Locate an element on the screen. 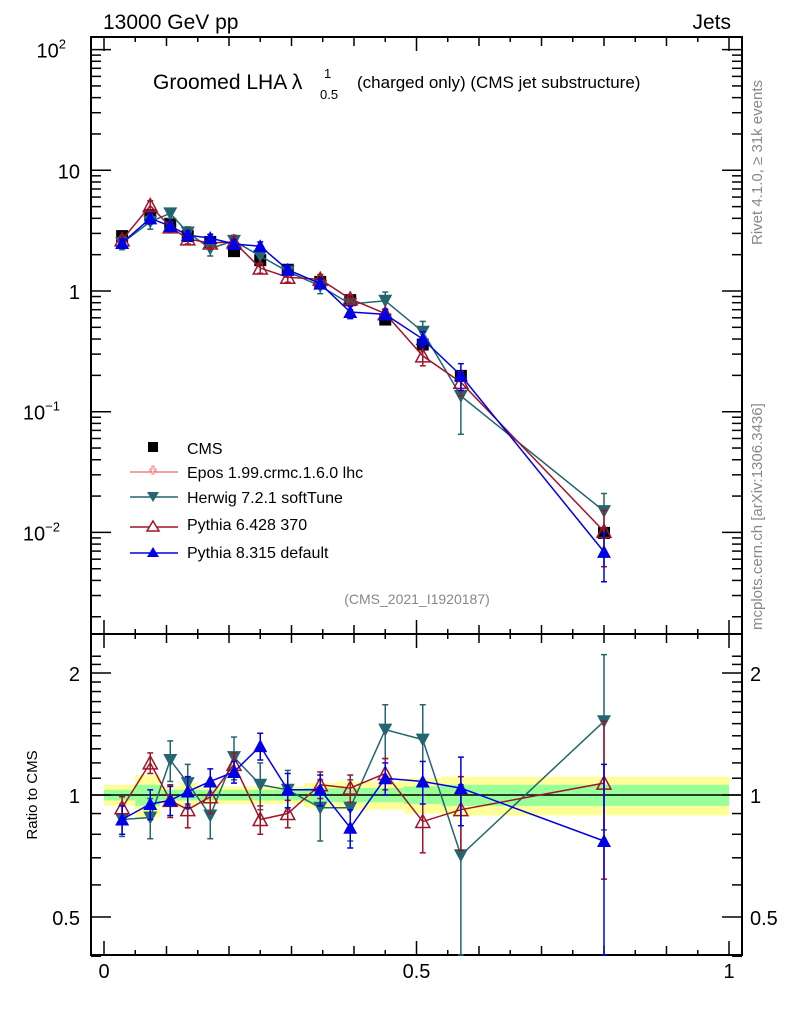 The image size is (786, 1024). y-tick-label-right: 2 is located at coordinates (755, 675).